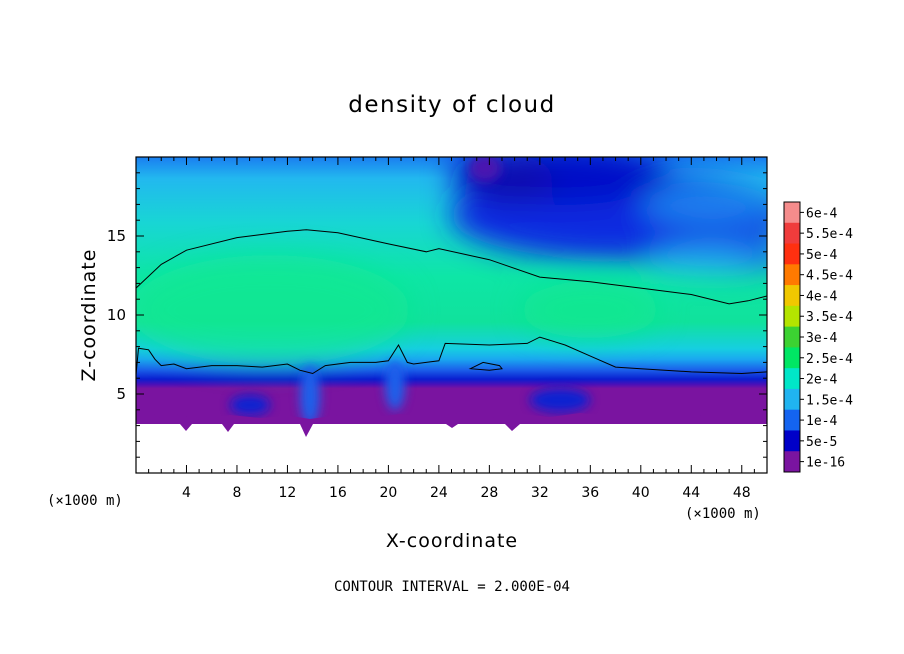  Describe the element at coordinates (829, 317) in the screenshot. I see `colorbar-label: 3.5e-4` at that location.